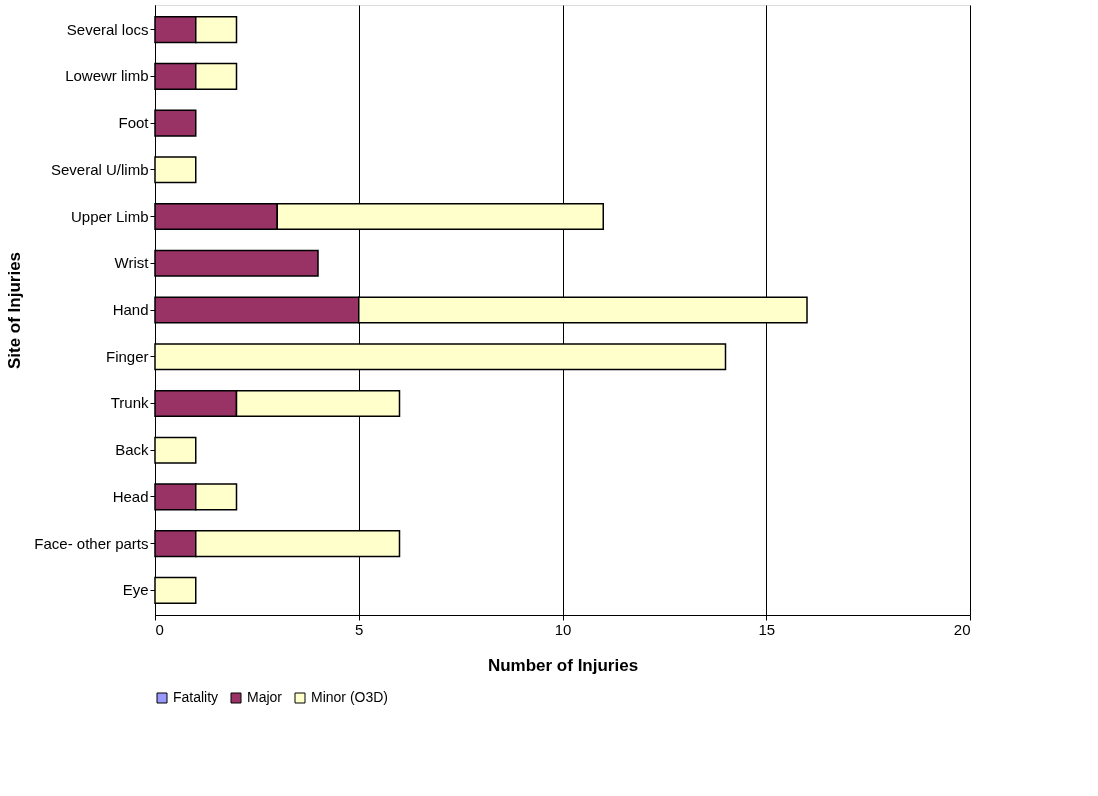 The image size is (1098, 796). I want to click on y-tick-label: Trunk, so click(129, 403).